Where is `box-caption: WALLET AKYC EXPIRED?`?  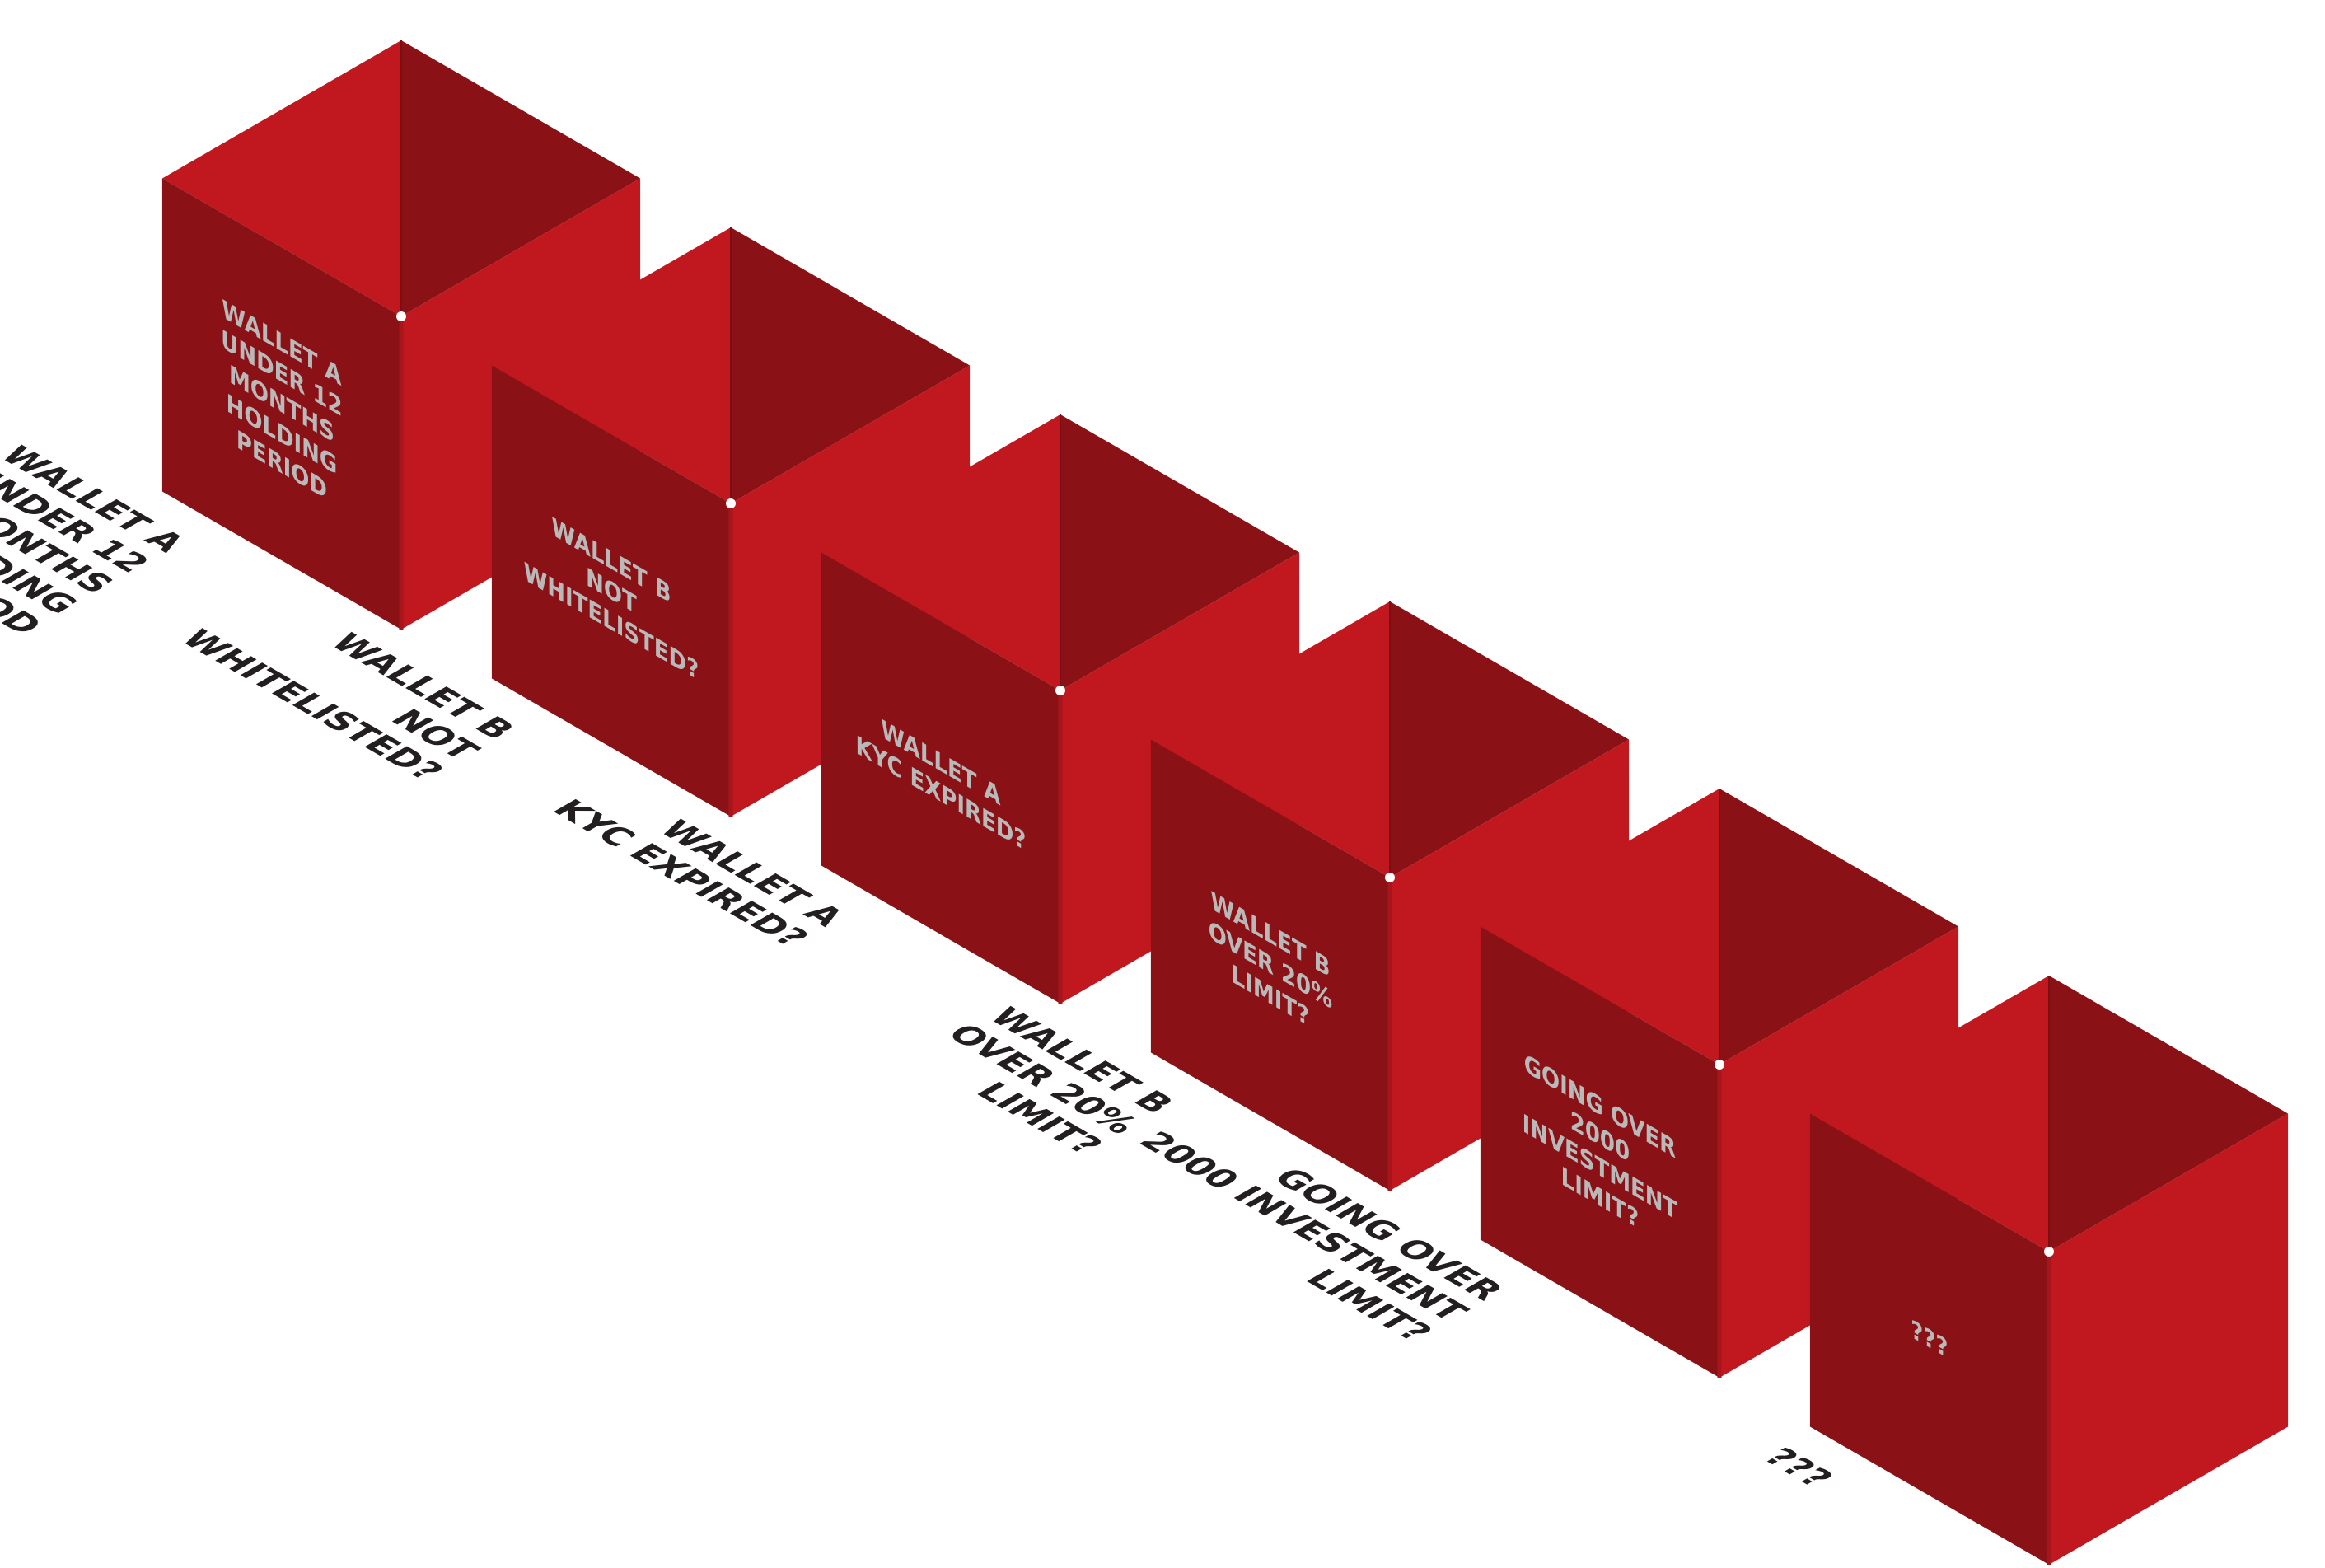
box-caption: WALLET AKYC EXPIRED? is located at coordinates (699, 864).